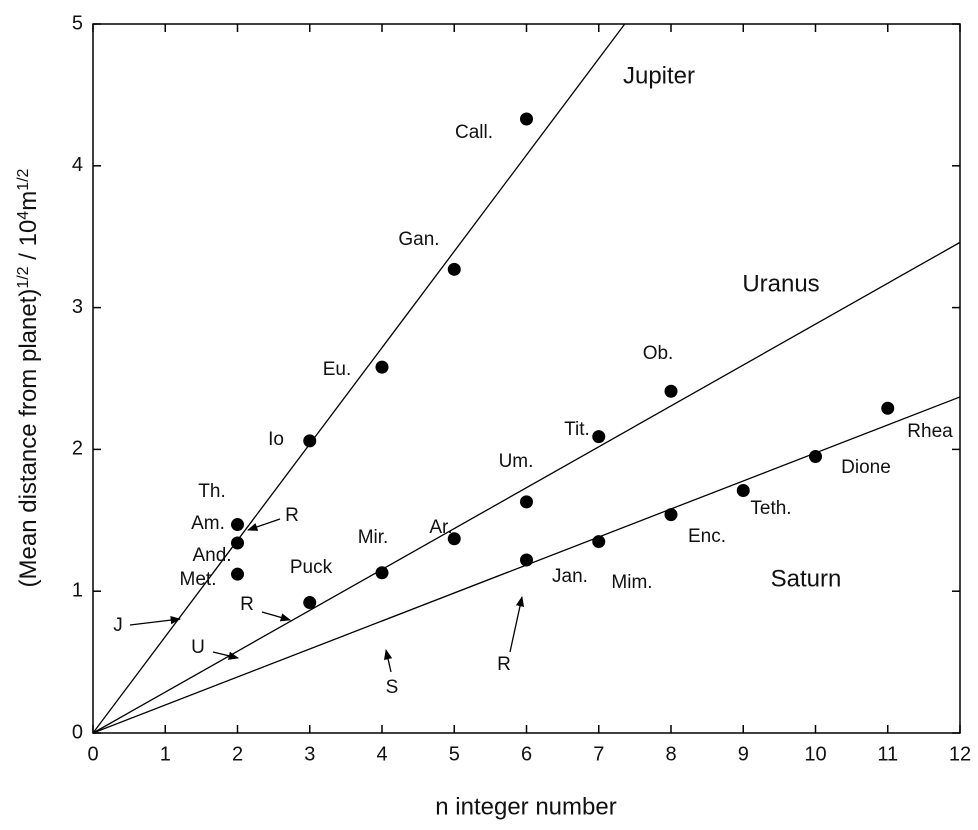 This screenshot has width=978, height=830. What do you see at coordinates (28, 201) in the screenshot?
I see `label-part: m` at bounding box center [28, 201].